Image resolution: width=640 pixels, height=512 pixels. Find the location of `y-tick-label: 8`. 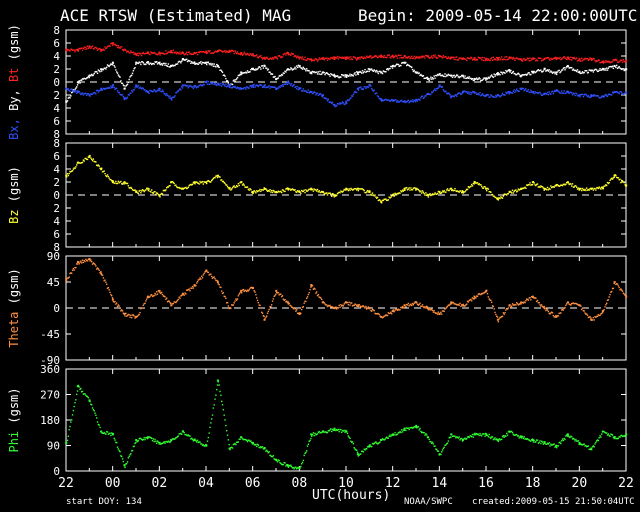

y-tick-label: 8 is located at coordinates (56, 30).